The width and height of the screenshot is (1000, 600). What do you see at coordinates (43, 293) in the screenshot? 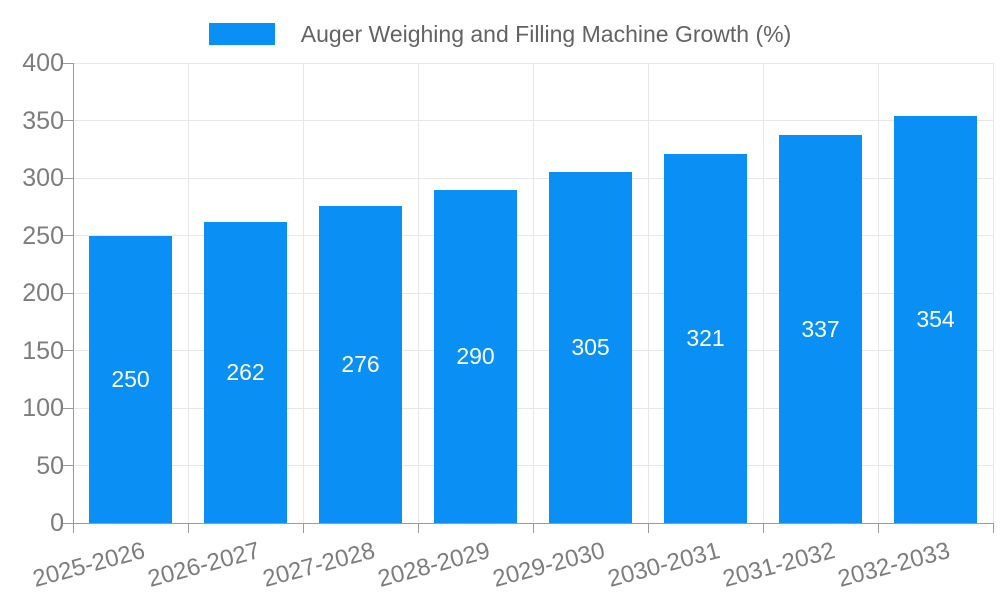
I see `y-axis-tick-label: 200` at bounding box center [43, 293].